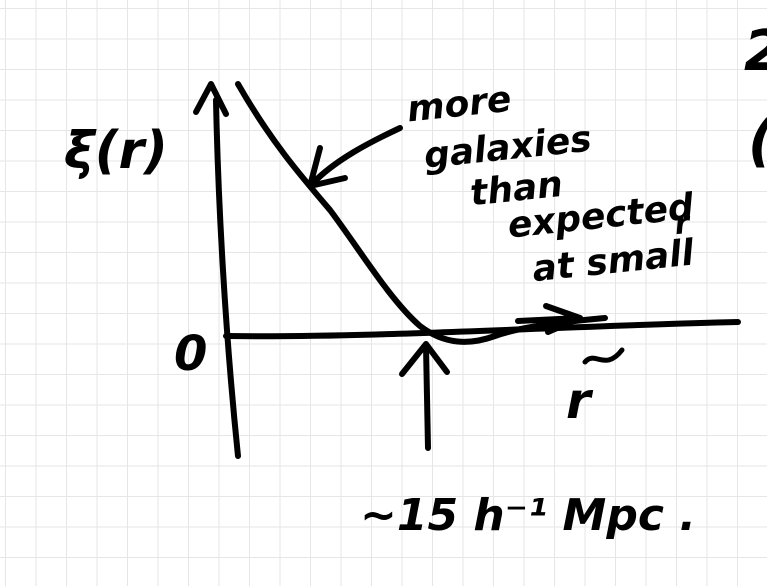  Describe the element at coordinates (482, 329) in the screenshot. I see `x-axis-line` at that location.